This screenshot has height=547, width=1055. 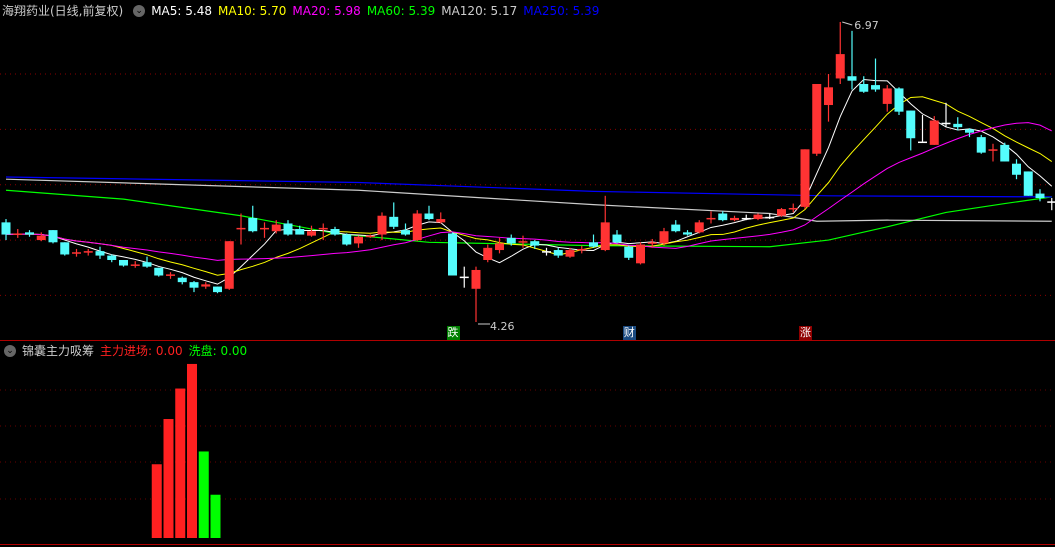 I want to click on main-entry-label: 主力进场: 0.00, so click(x=141, y=351).